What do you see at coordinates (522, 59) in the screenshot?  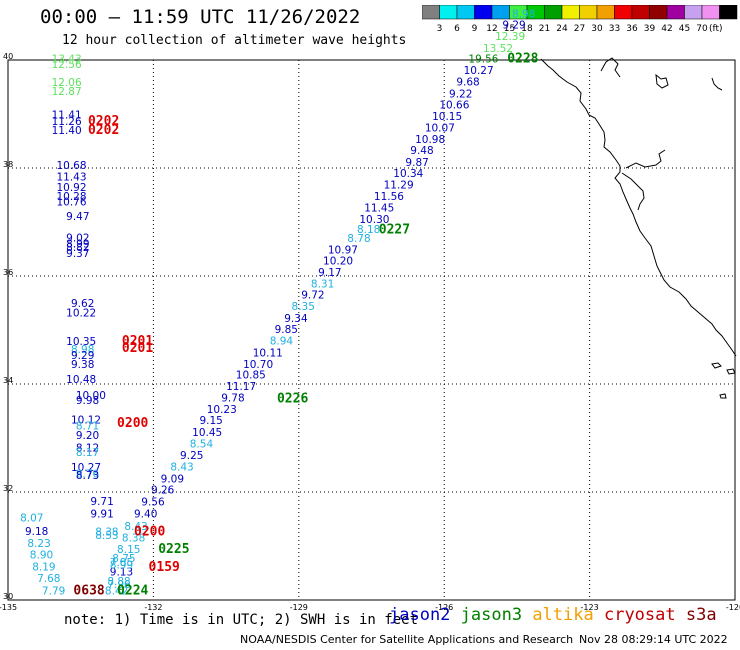 I see `pass-time-label: 0228` at bounding box center [522, 59].